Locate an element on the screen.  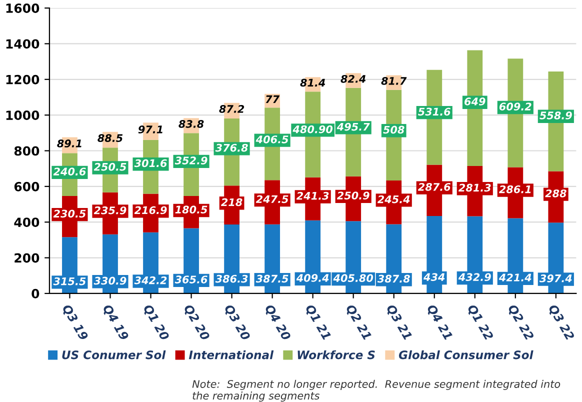
data-label: 287.6 is located at coordinates (434, 186).